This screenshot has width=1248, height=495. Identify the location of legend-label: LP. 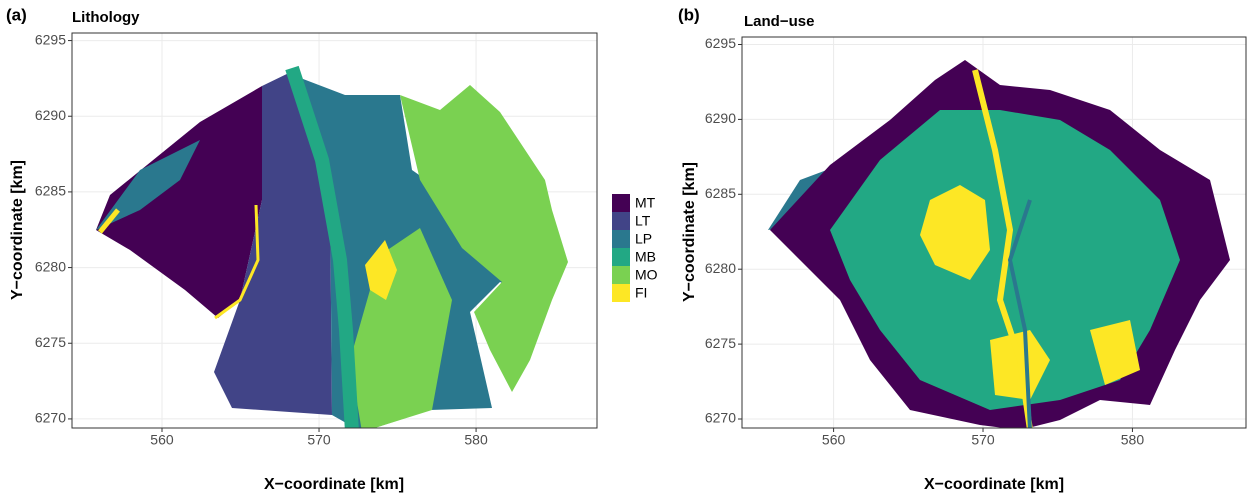
(643, 239).